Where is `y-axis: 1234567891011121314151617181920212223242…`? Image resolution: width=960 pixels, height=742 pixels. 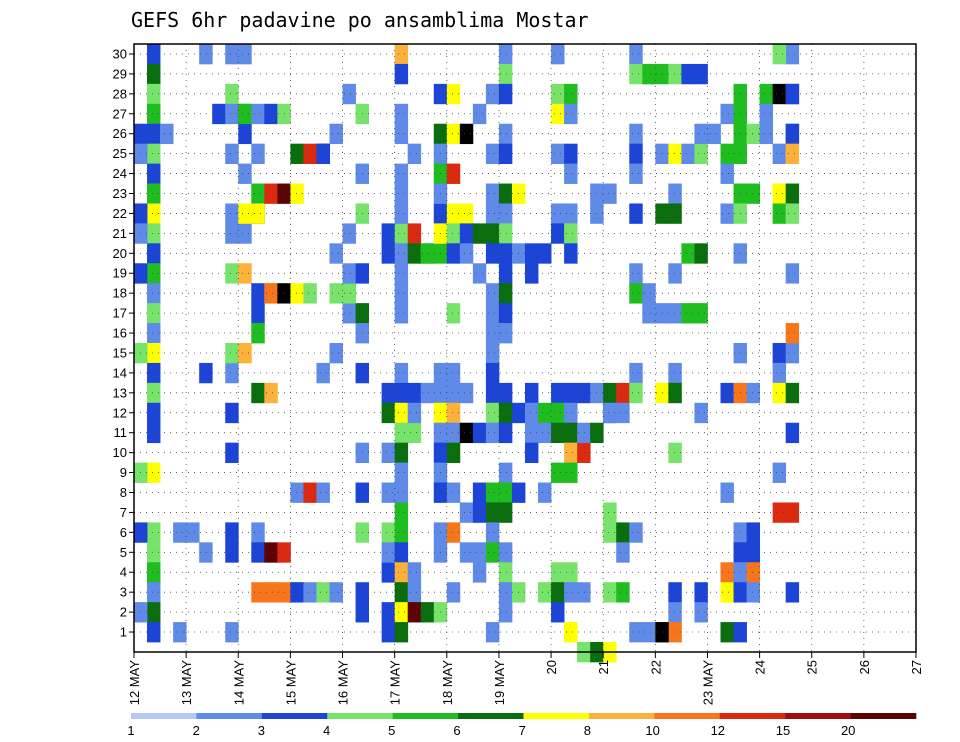
y-axis: 1234567891011121314151617181920212223242… is located at coordinates (123, 343).